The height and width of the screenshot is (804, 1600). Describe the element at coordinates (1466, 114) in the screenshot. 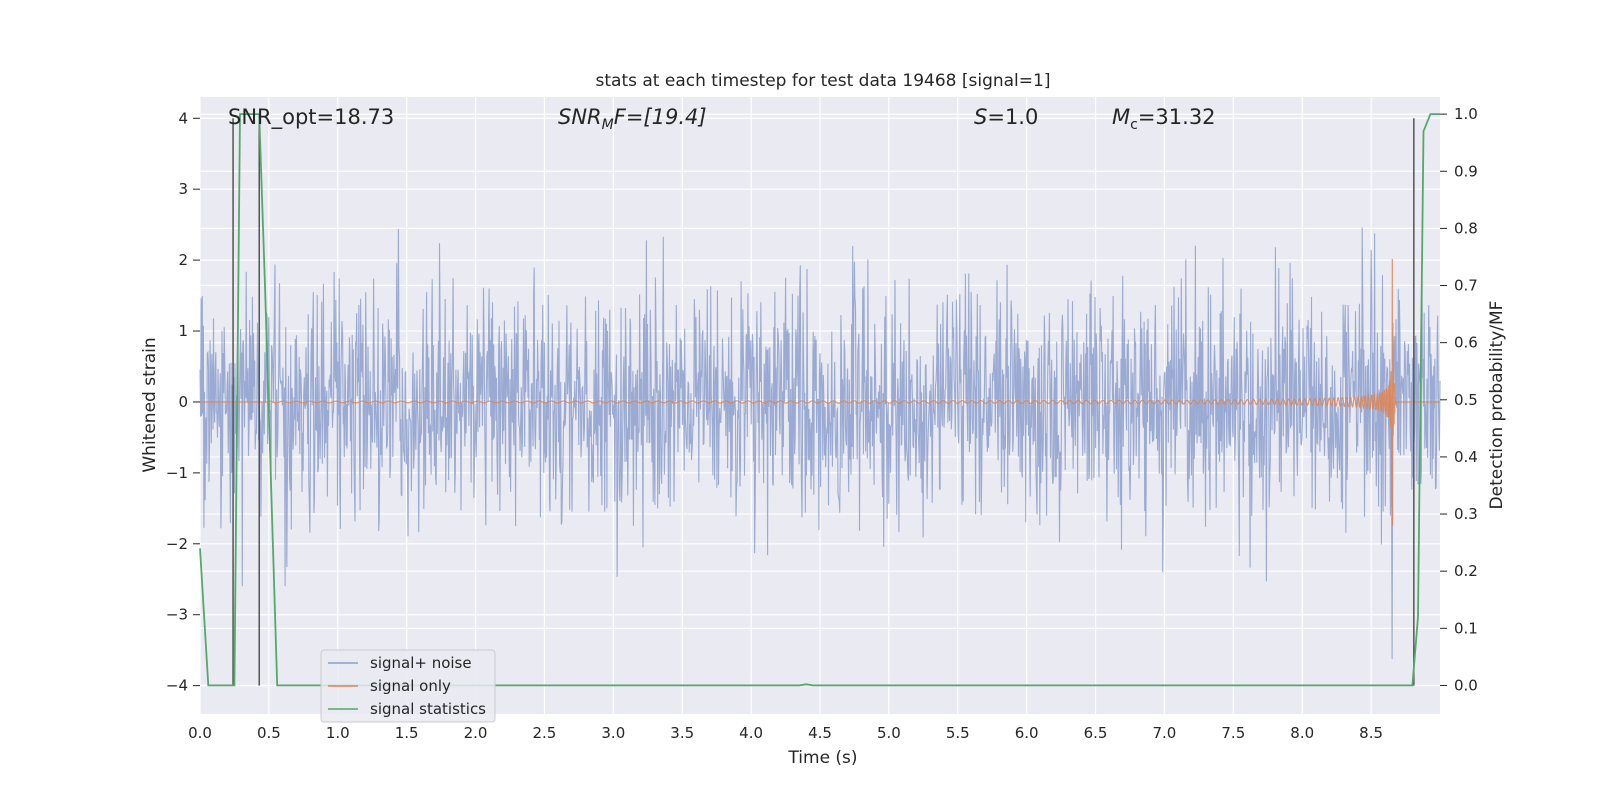

I see `y-right-tick-label: 1.0` at that location.